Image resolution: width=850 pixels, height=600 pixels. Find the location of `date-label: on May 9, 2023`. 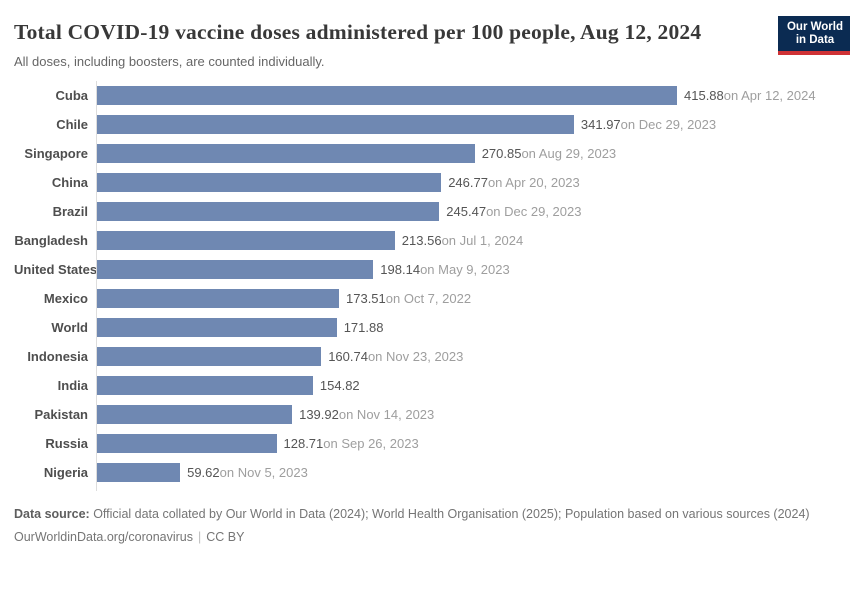

date-label: on May 9, 2023 is located at coordinates (465, 269).